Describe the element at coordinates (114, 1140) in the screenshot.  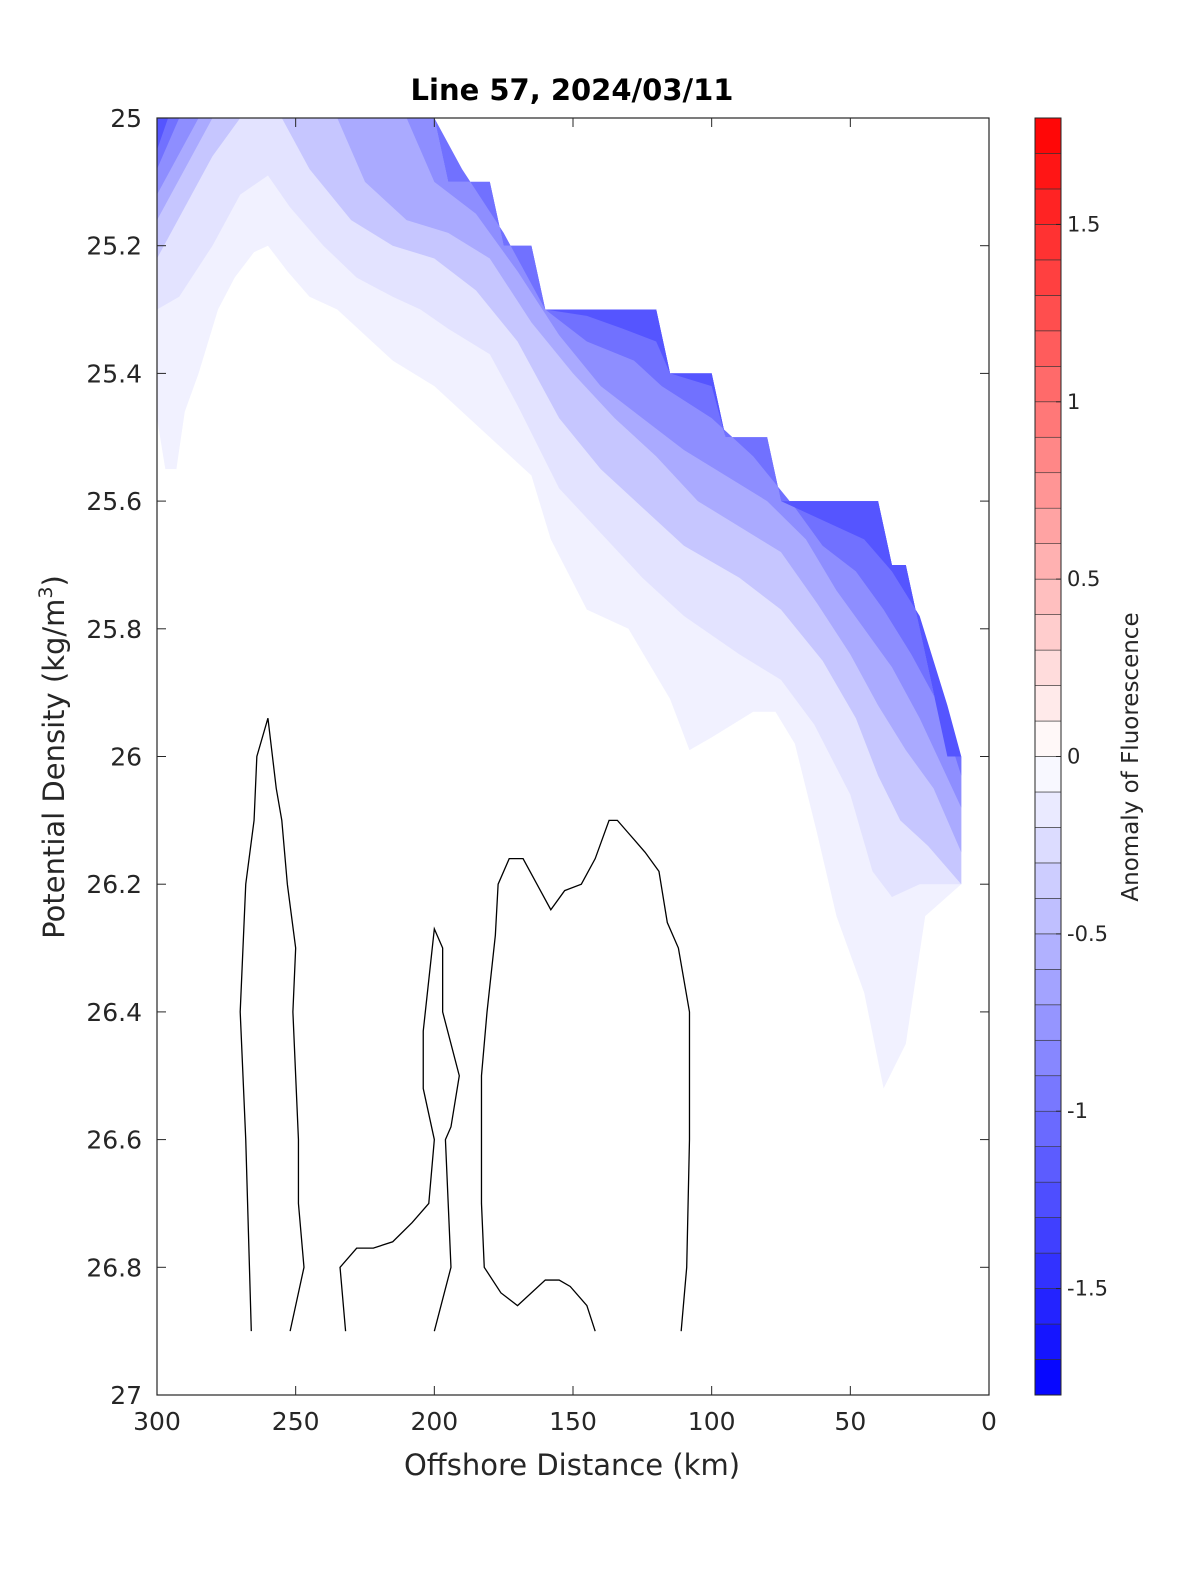
I see `y-tick-label: 26.6` at that location.